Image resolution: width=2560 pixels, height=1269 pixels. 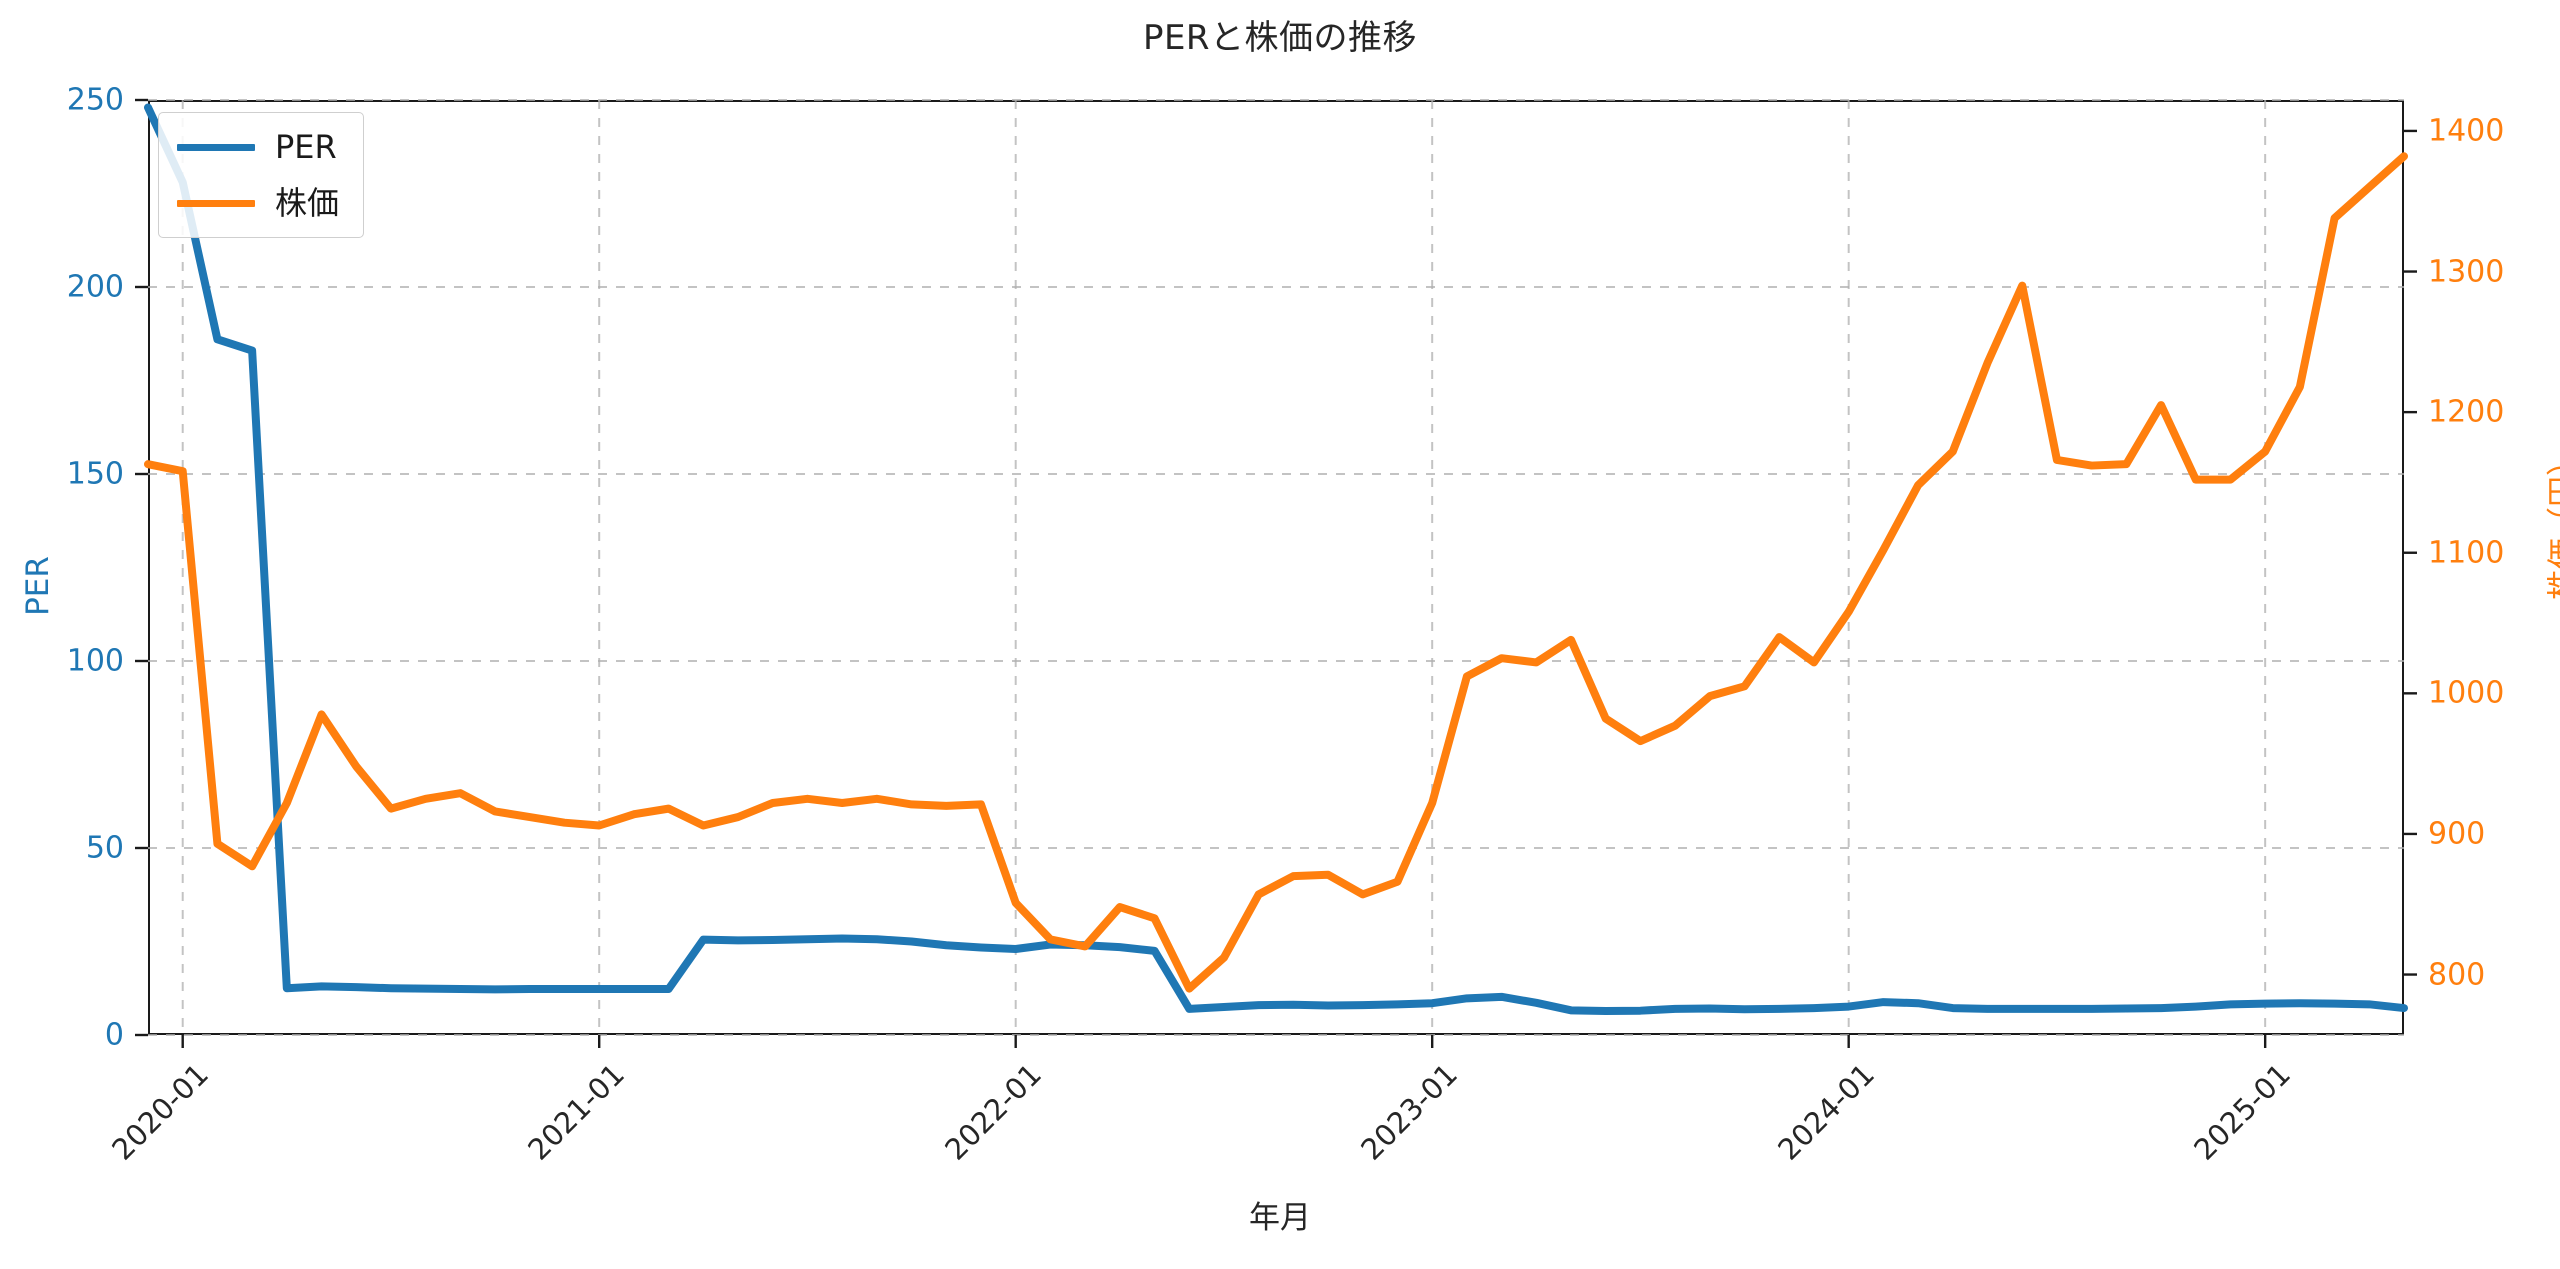 I want to click on y-axis-right-tick-label: 1000, so click(x=2466, y=693).